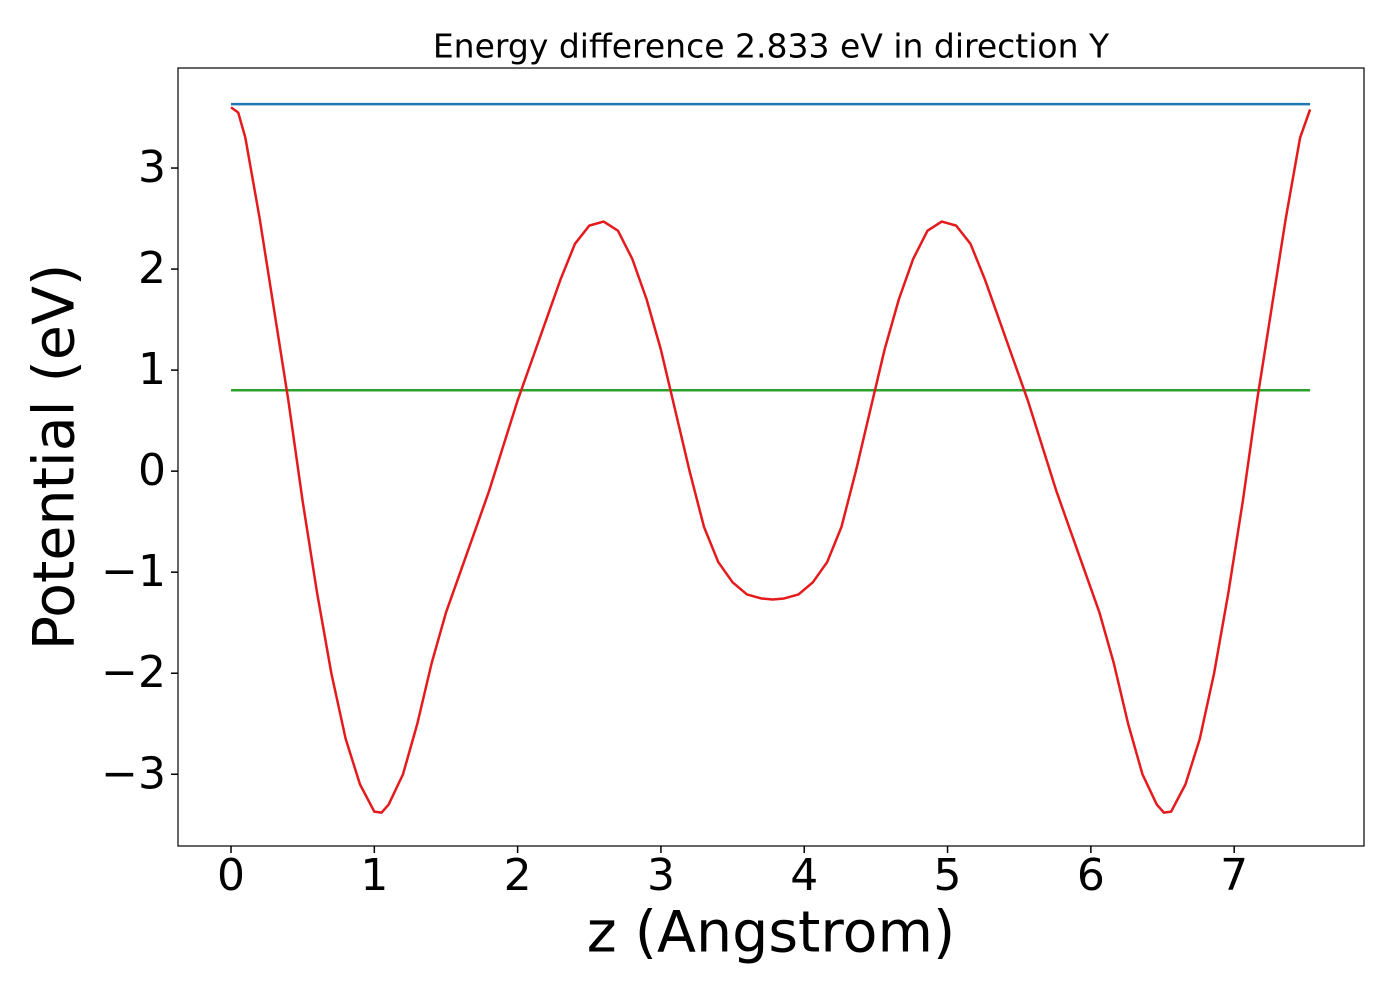 This screenshot has height=1000, width=1400. What do you see at coordinates (948, 875) in the screenshot?
I see `x-tick-label: 5` at bounding box center [948, 875].